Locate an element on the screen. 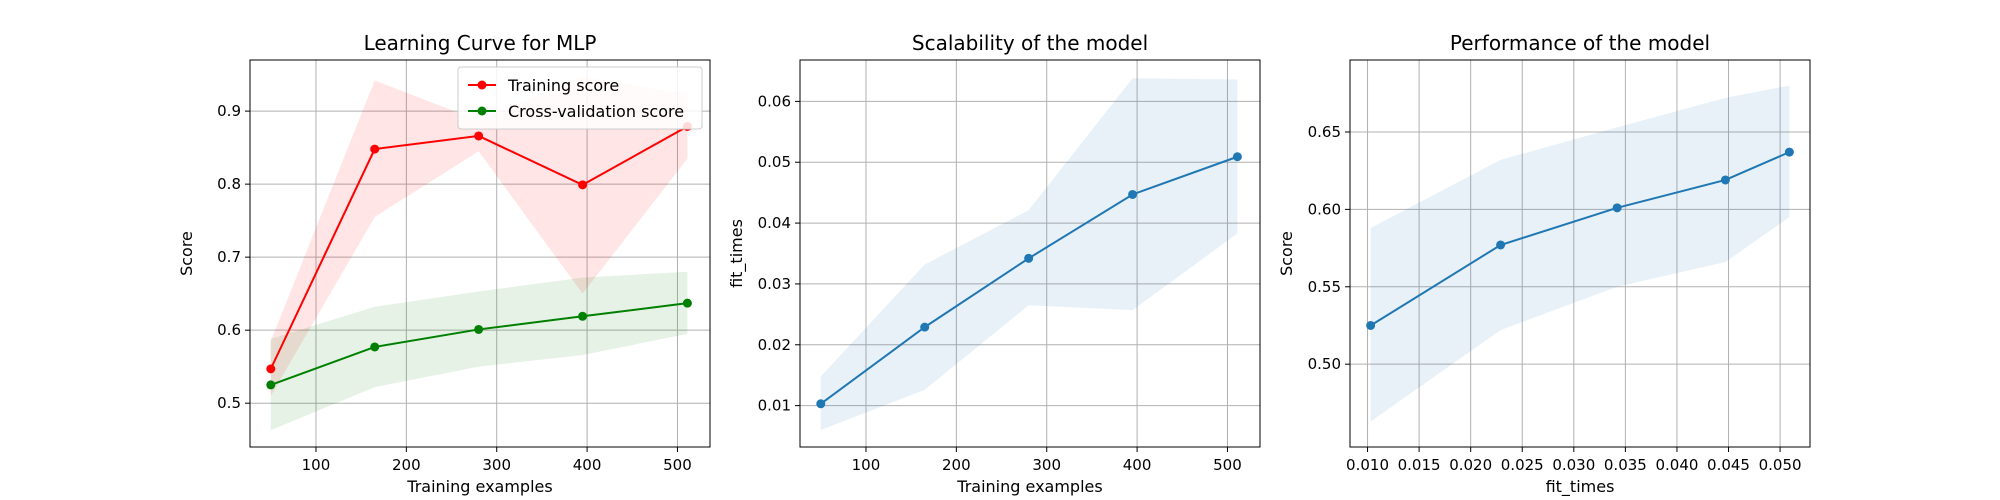 The image size is (2000, 500). y-tick-label: 0.04 is located at coordinates (774, 223).